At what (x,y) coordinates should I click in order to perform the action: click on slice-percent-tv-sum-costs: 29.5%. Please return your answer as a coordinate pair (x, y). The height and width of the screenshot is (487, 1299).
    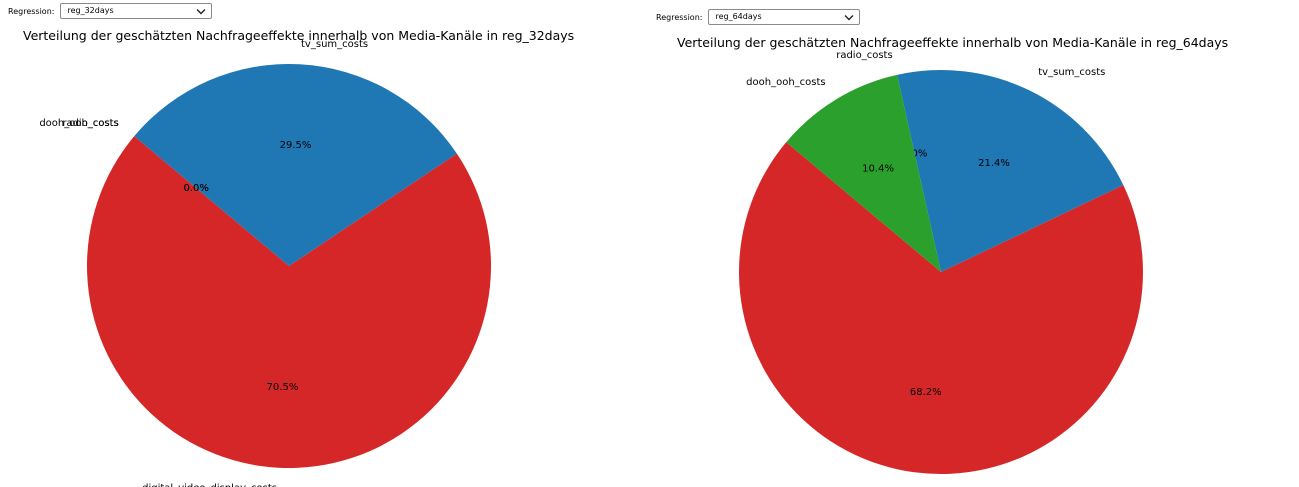
    Looking at the image, I should click on (296, 145).